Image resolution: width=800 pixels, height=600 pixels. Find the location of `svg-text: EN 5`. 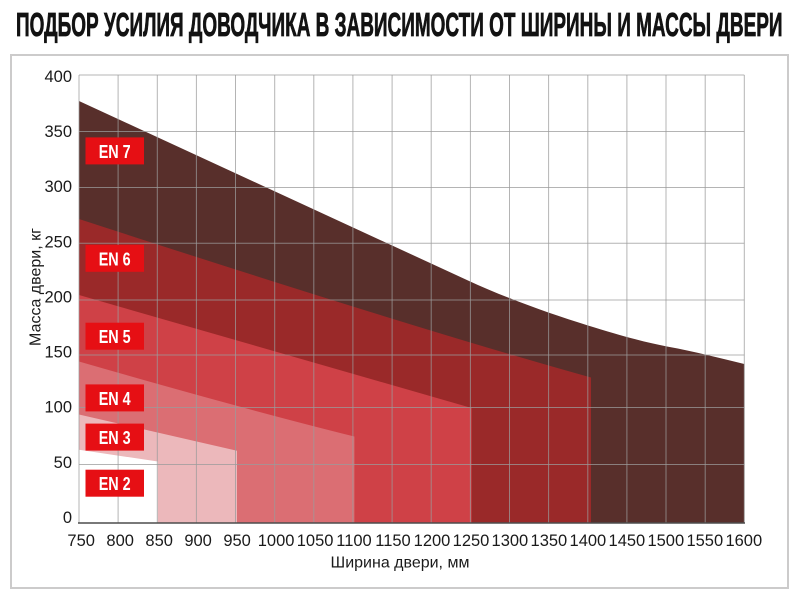

svg-text: EN 5 is located at coordinates (115, 337).